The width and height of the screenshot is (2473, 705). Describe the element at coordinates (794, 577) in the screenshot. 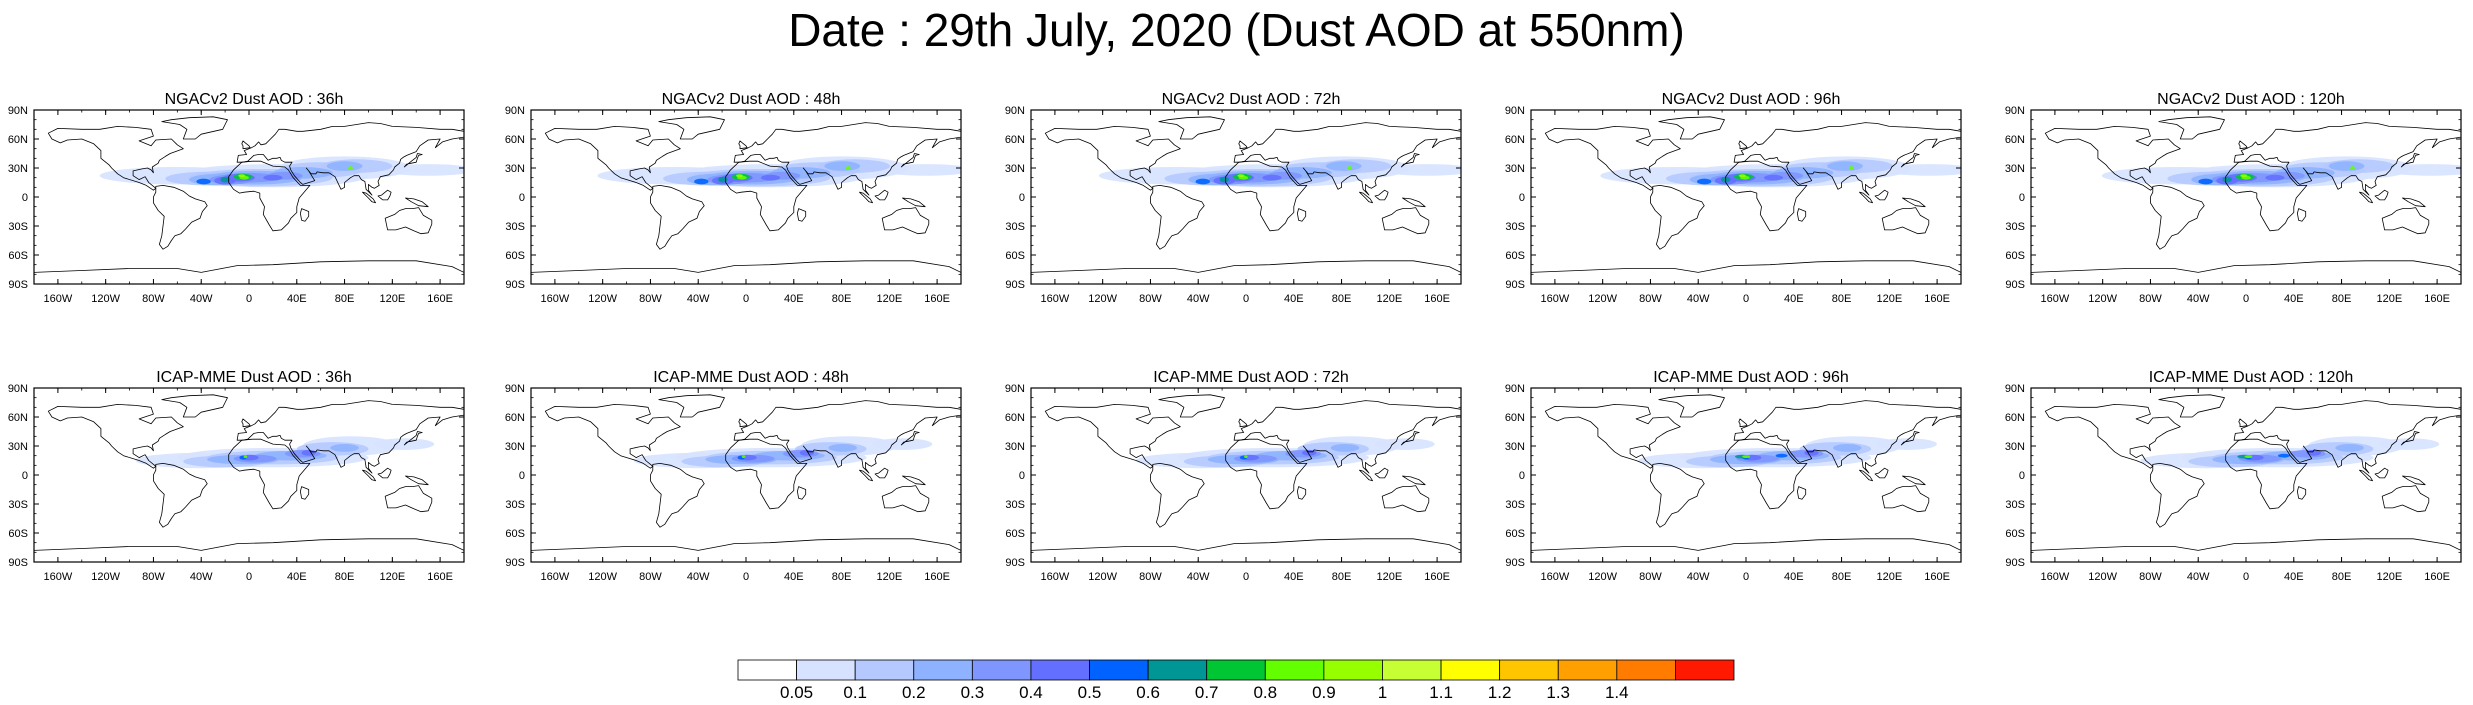

I see `lon-tick-label: 40E` at that location.